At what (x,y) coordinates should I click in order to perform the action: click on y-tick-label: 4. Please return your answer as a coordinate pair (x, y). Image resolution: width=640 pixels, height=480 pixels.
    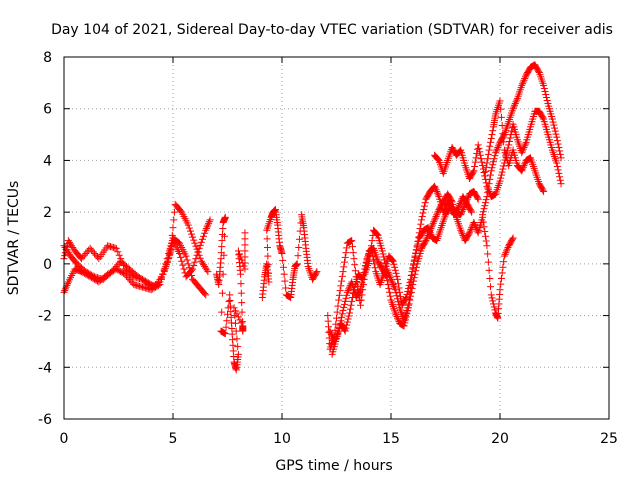
    Looking at the image, I should click on (47, 161).